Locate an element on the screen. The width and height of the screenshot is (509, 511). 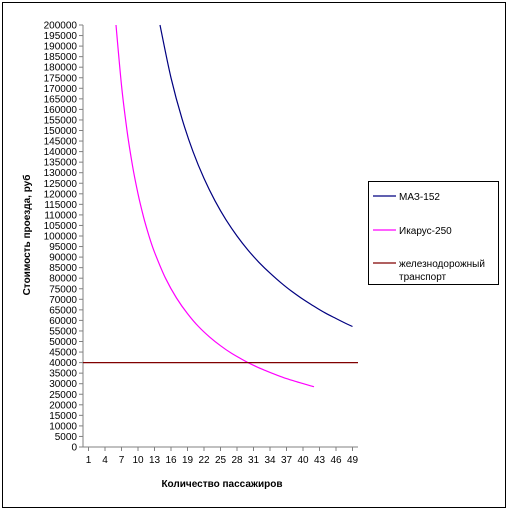
x-tick-label: 25 is located at coordinates (221, 460).